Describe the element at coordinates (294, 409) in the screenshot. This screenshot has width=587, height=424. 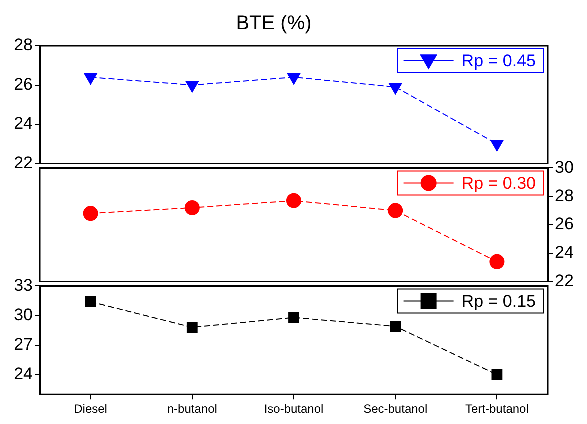
I see `x-tick-label: Iso-butanol` at that location.